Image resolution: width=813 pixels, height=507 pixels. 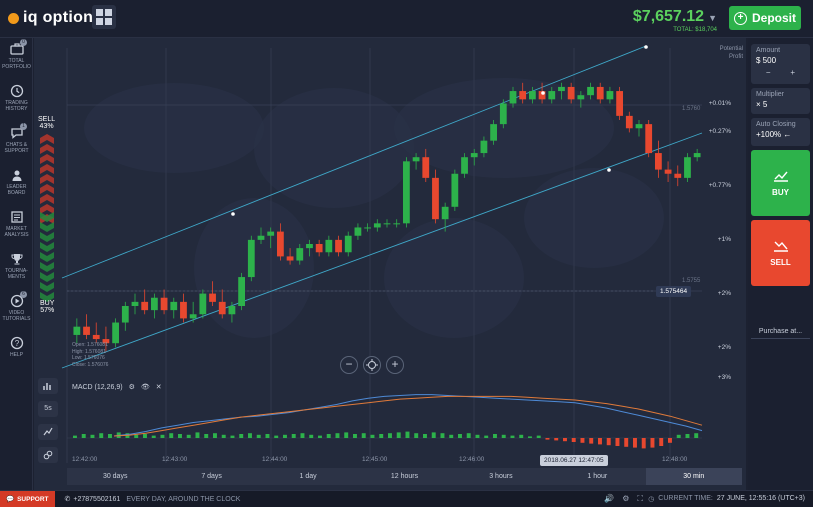 I want to click on chart-type-button, so click(x=48, y=386).